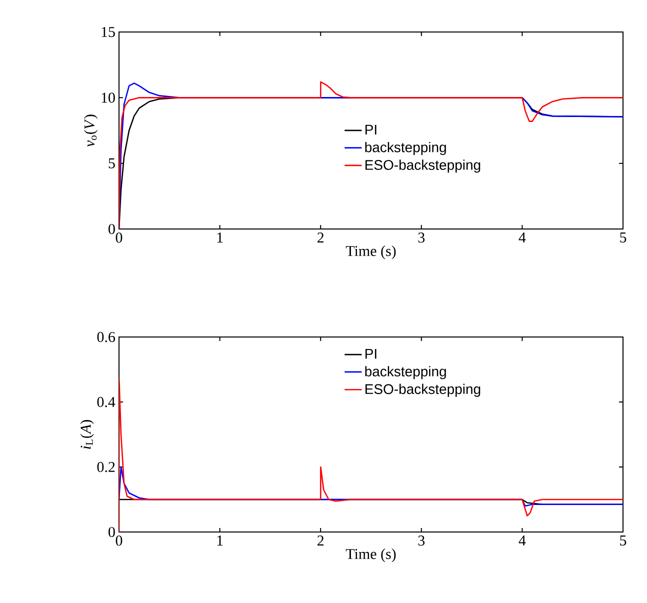  Describe the element at coordinates (108, 97) in the screenshot. I see `y-tick-label: 10` at that location.